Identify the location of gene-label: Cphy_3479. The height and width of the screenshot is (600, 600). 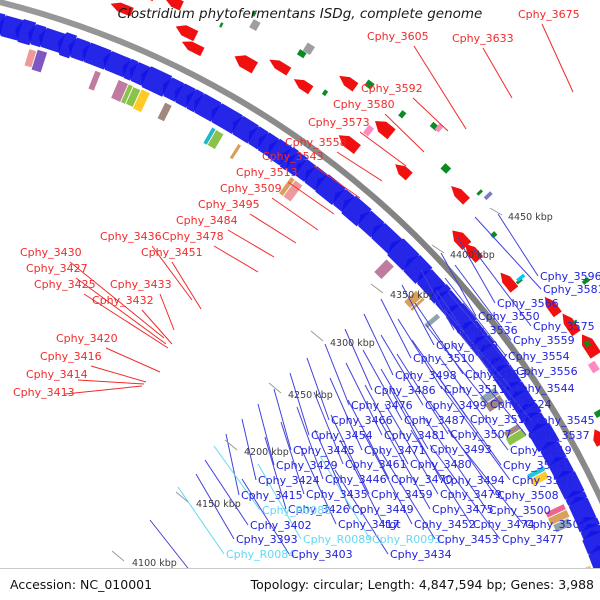
(471, 494).